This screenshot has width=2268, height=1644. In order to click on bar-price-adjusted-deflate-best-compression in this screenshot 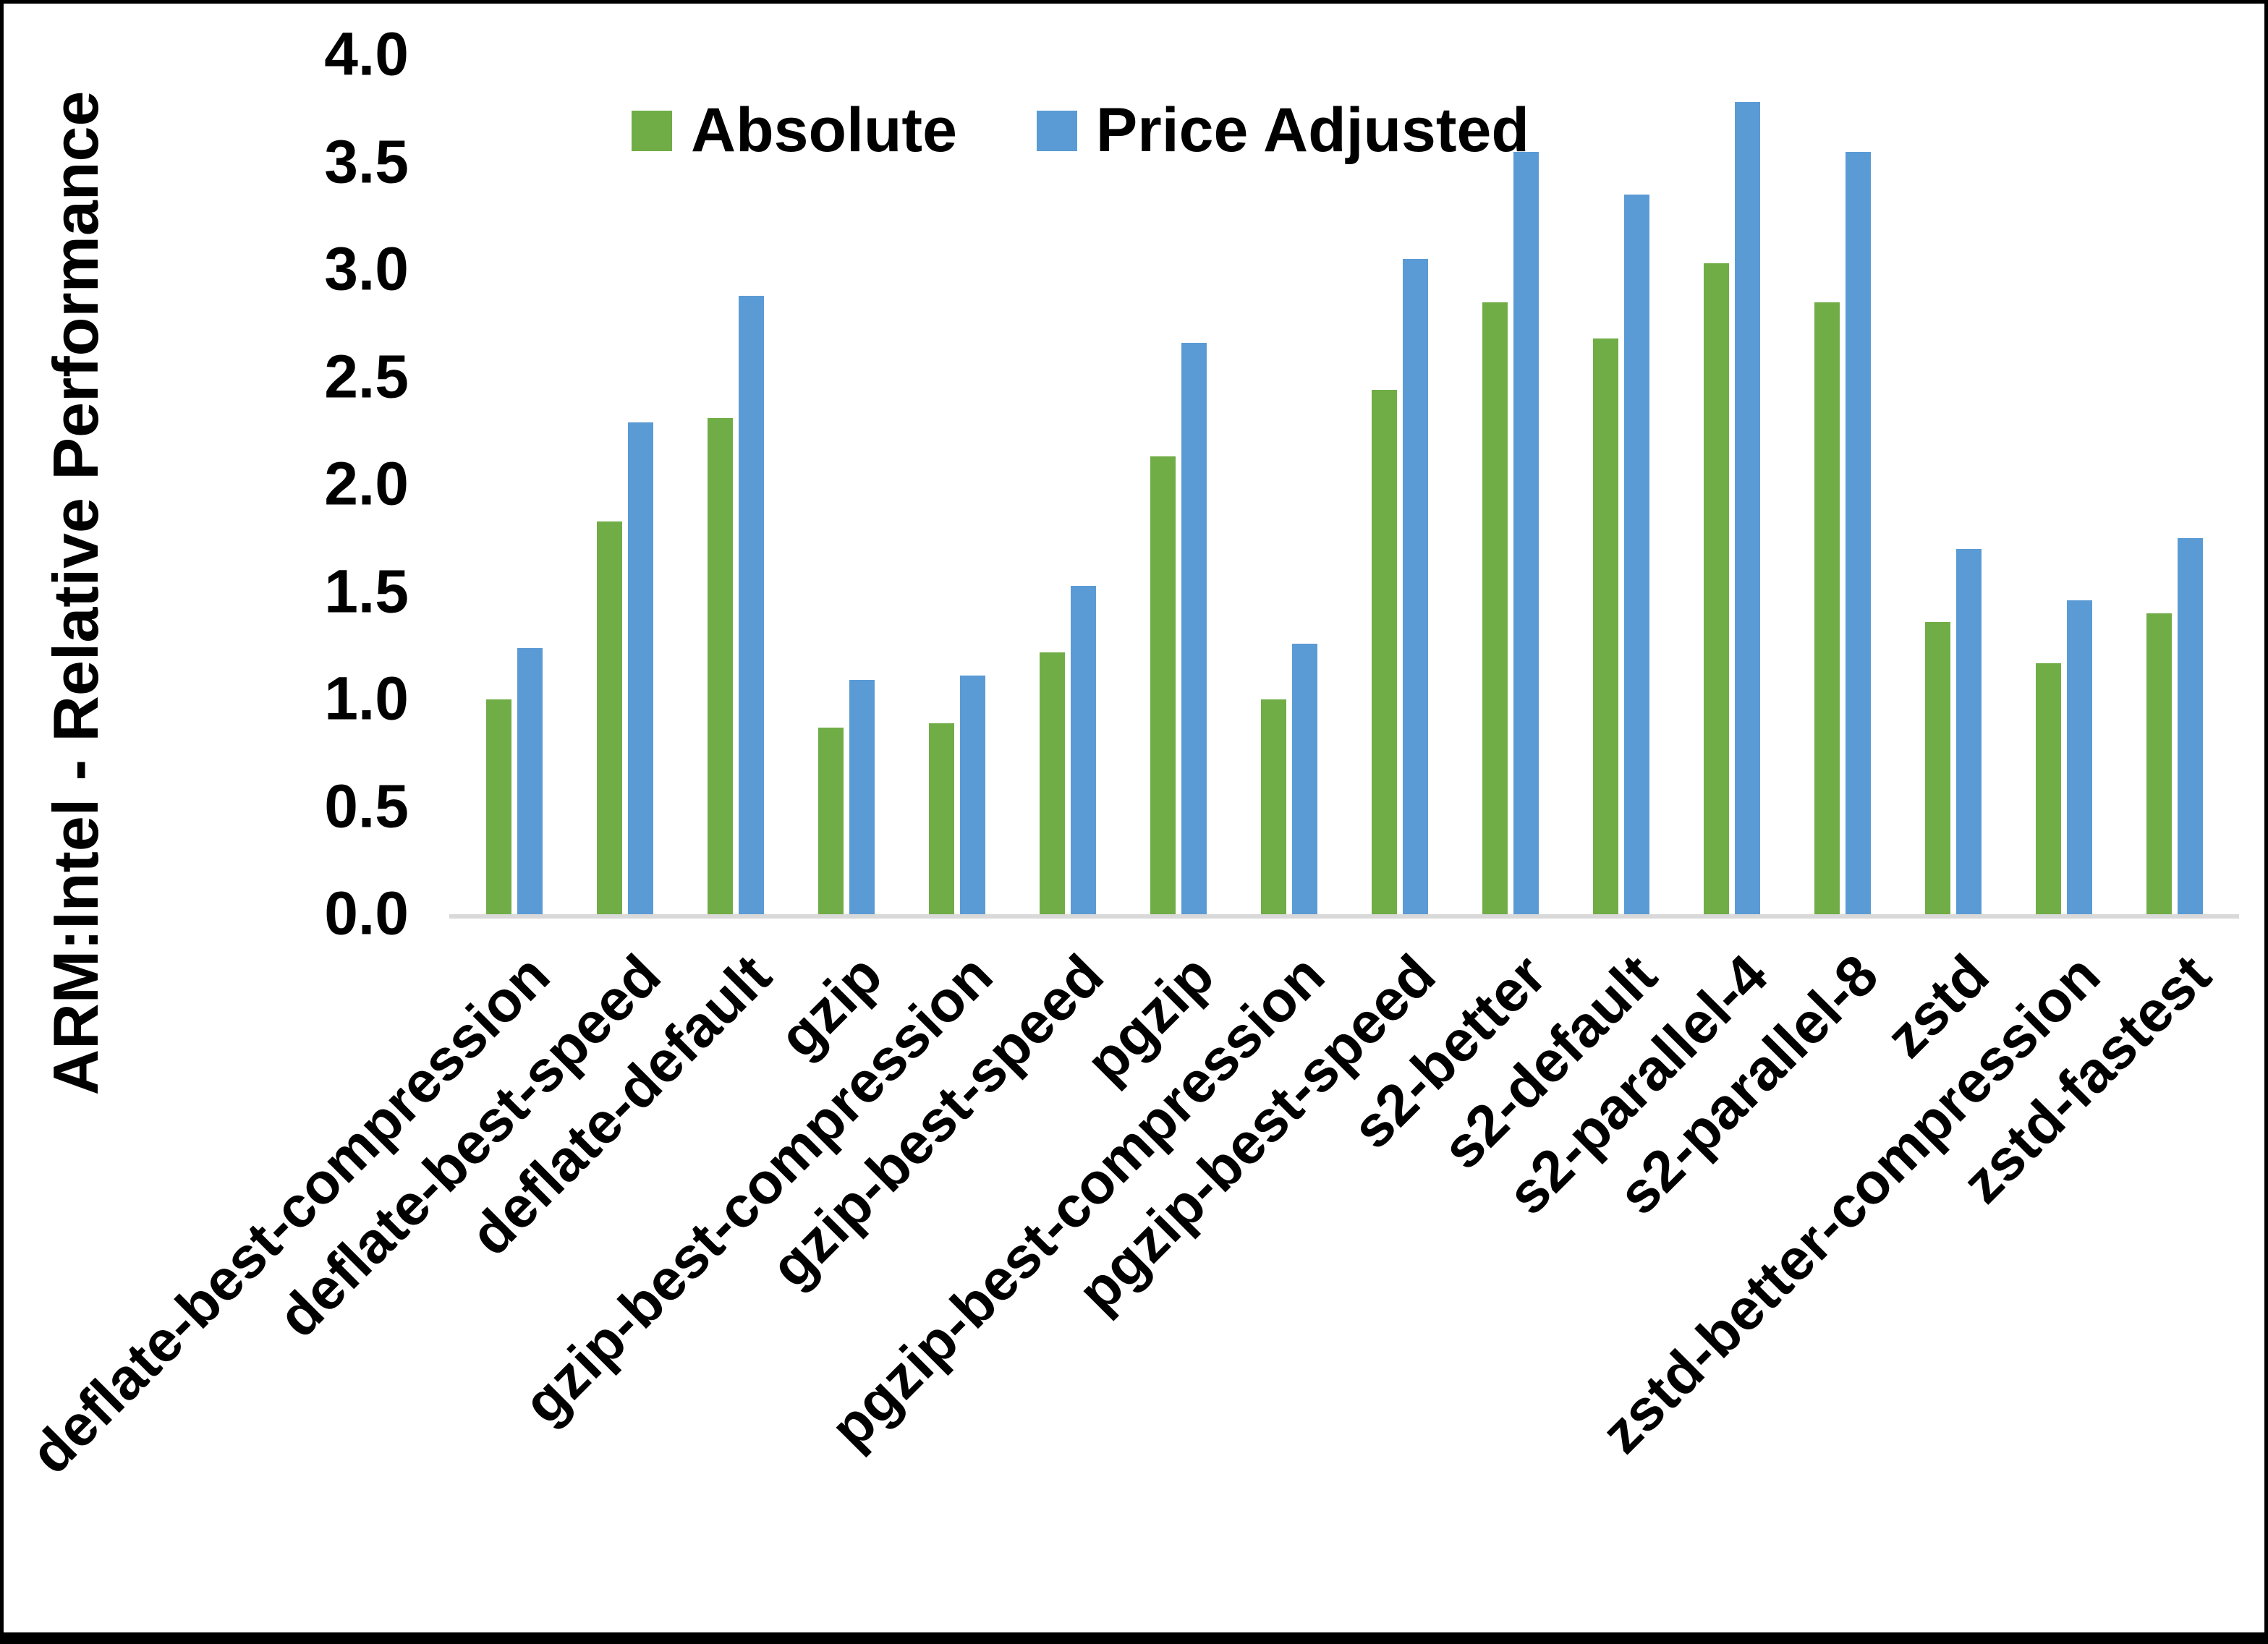, I will do `click(530, 780)`.